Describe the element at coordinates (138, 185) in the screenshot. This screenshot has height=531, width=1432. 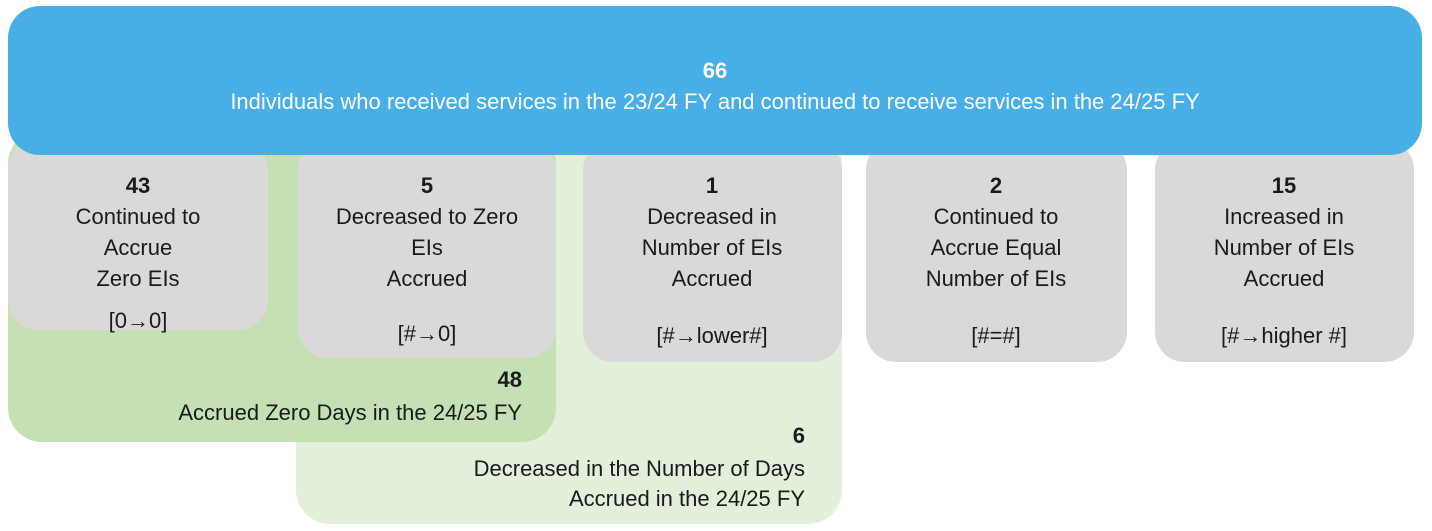
I see `box-count: 43` at that location.